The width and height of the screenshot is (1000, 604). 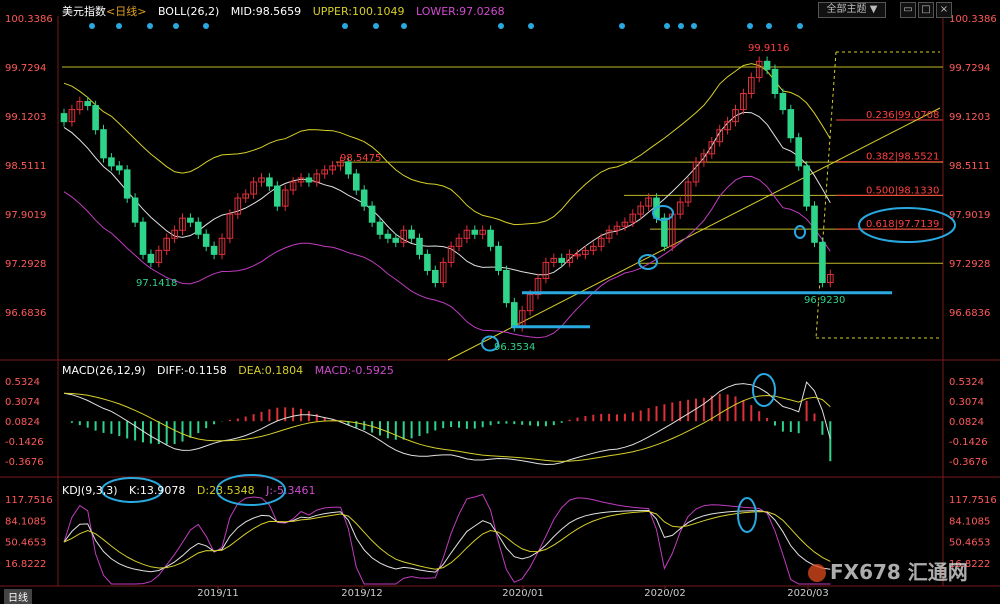 I want to click on fib-level-label: 0.500|98.1330, so click(x=902, y=190).